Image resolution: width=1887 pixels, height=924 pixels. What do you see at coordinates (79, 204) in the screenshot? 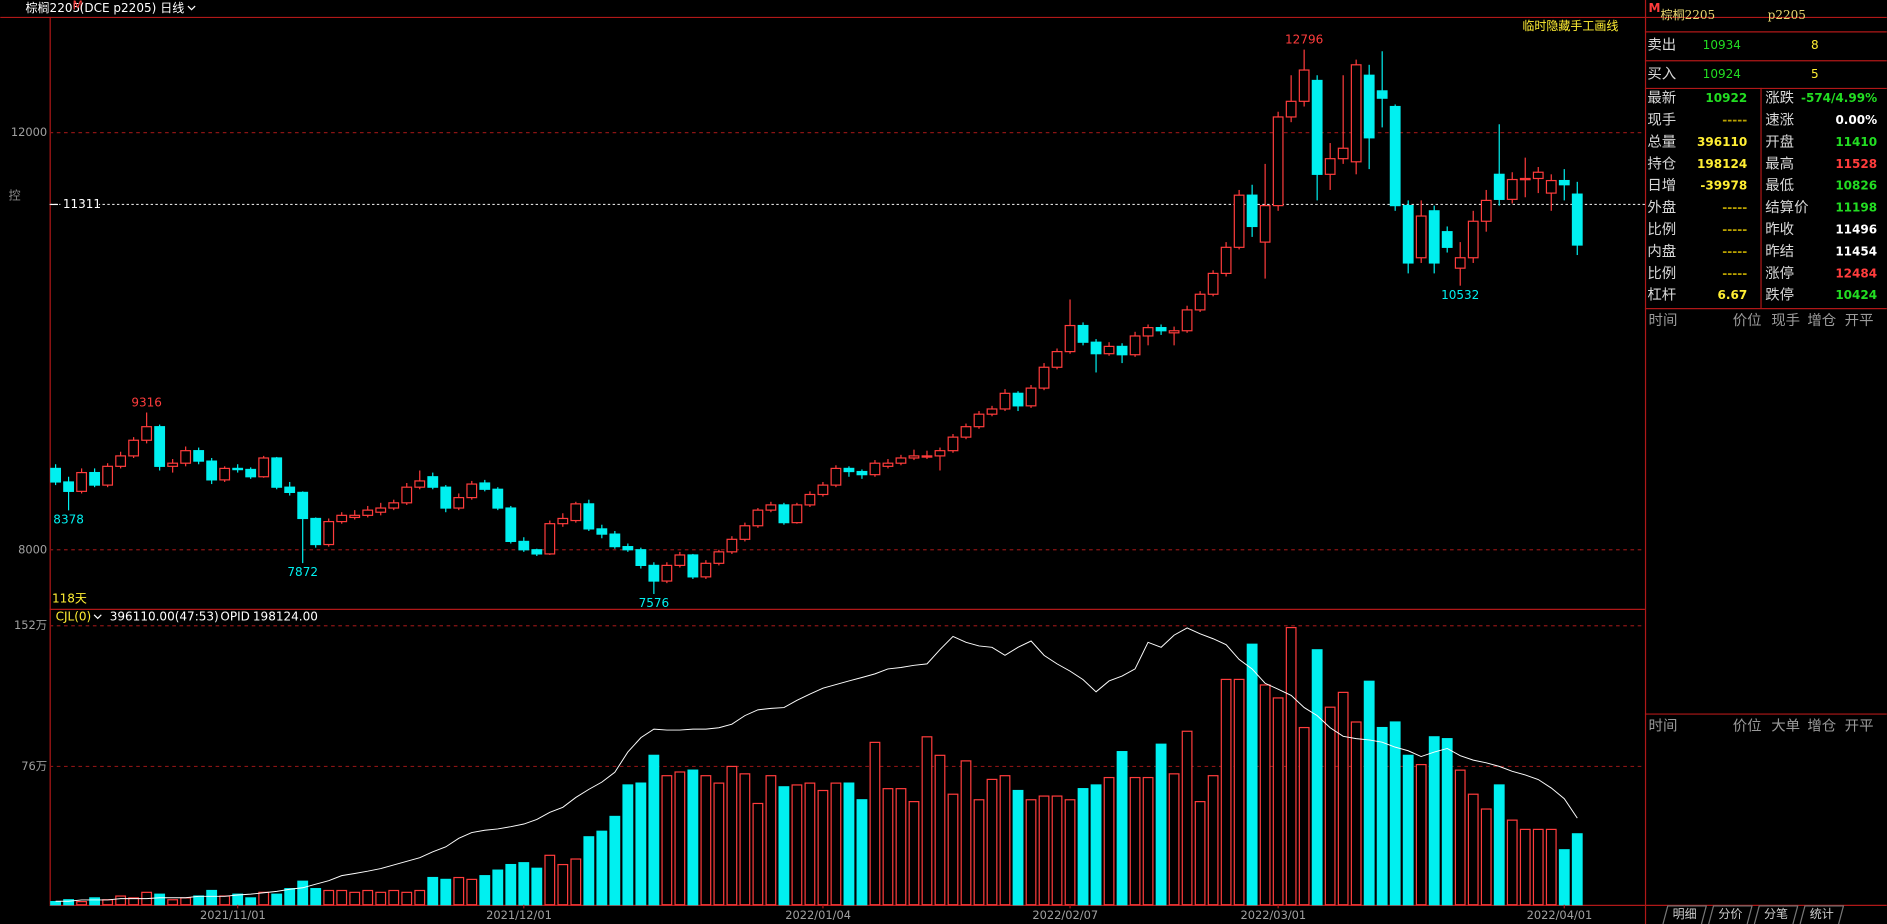
I see `reference-label-bg` at bounding box center [79, 204].